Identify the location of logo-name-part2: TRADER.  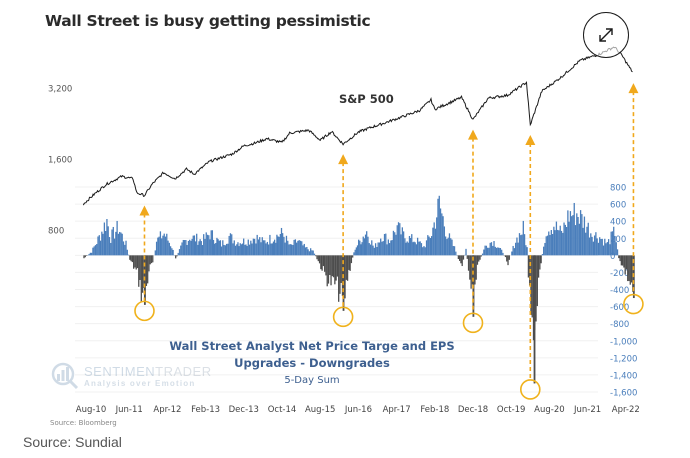
(183, 371).